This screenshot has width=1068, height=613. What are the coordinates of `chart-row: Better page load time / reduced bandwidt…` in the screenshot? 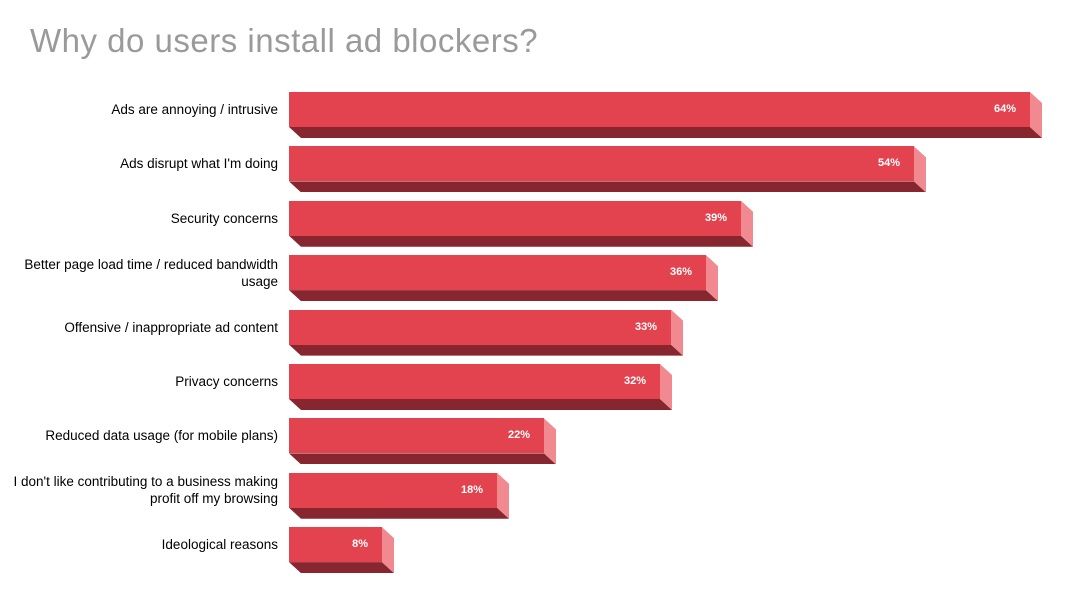 It's located at (534, 278).